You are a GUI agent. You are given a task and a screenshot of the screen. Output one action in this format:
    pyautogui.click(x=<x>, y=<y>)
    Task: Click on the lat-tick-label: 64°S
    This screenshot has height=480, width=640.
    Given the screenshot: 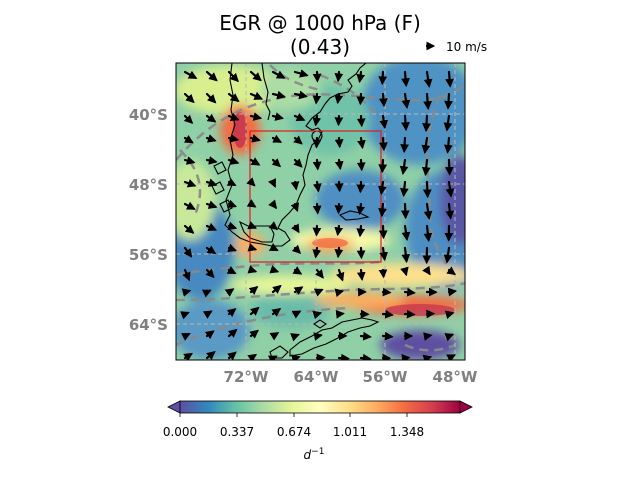 What is the action you would take?
    pyautogui.click(x=148, y=325)
    